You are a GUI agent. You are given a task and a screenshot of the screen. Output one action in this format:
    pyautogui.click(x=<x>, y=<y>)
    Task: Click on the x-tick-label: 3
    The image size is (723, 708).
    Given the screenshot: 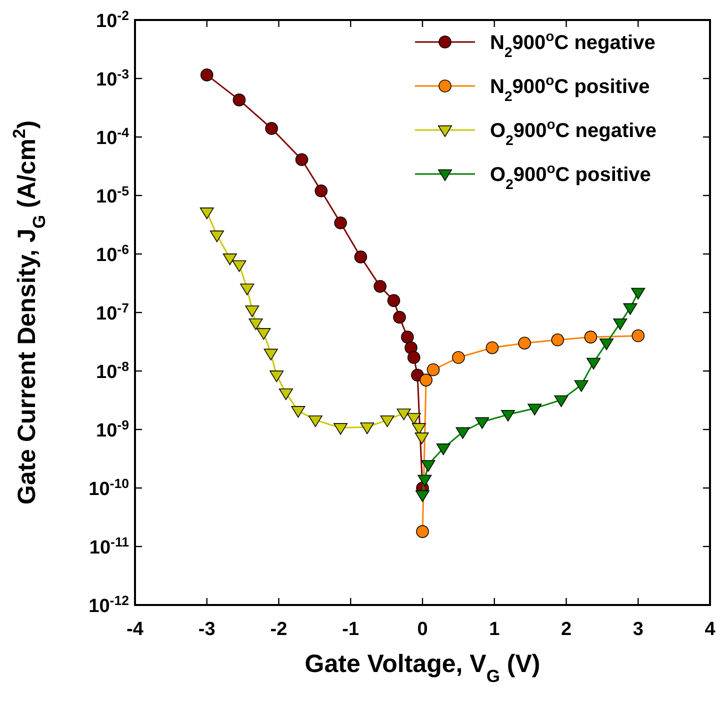 What is the action you would take?
    pyautogui.click(x=638, y=629)
    